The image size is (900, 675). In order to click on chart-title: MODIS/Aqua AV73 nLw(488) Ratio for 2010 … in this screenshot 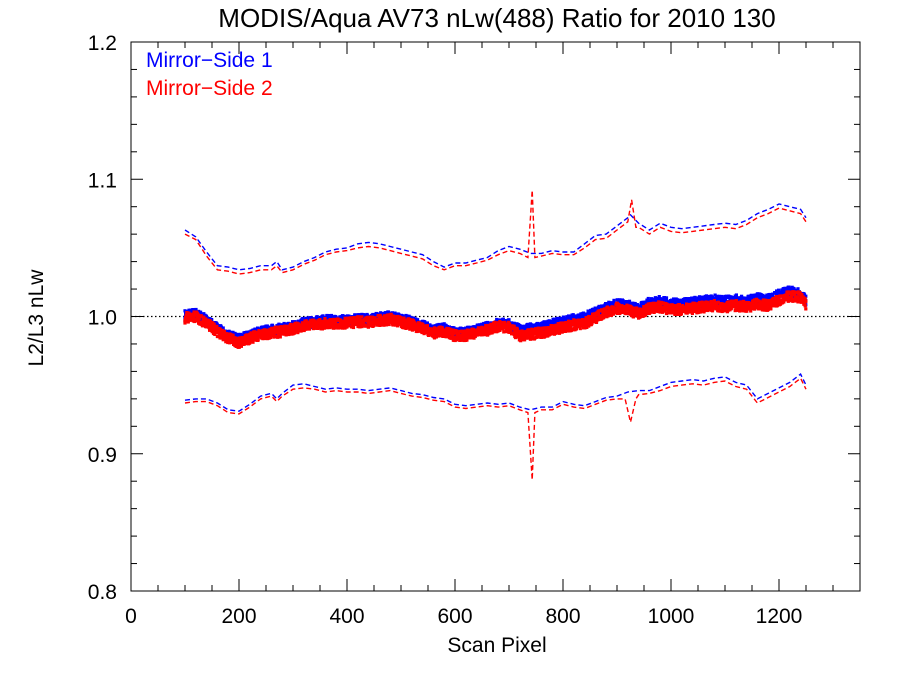, I will do `click(496, 18)`.